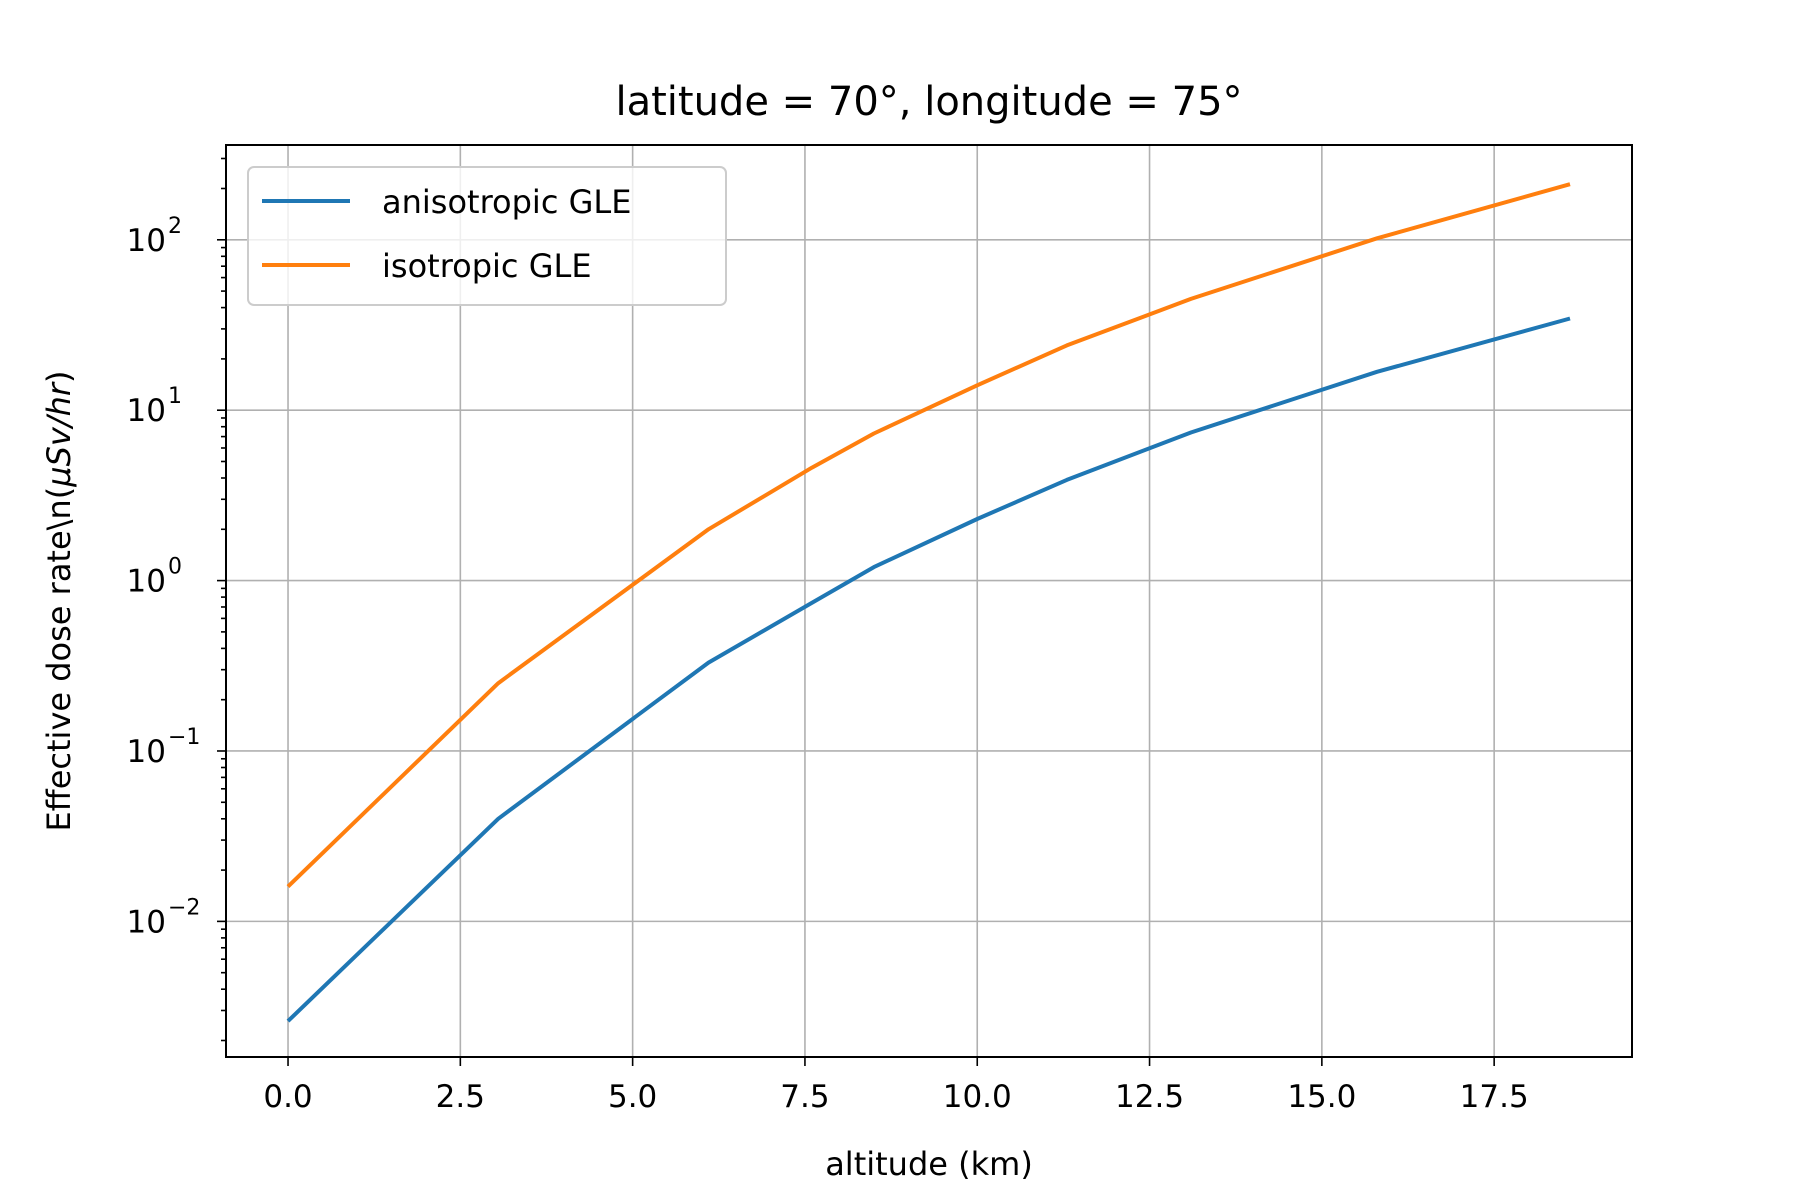 Image resolution: width=1800 pixels, height=1200 pixels. I want to click on x-tick-label: 17.5, so click(1494, 1097).